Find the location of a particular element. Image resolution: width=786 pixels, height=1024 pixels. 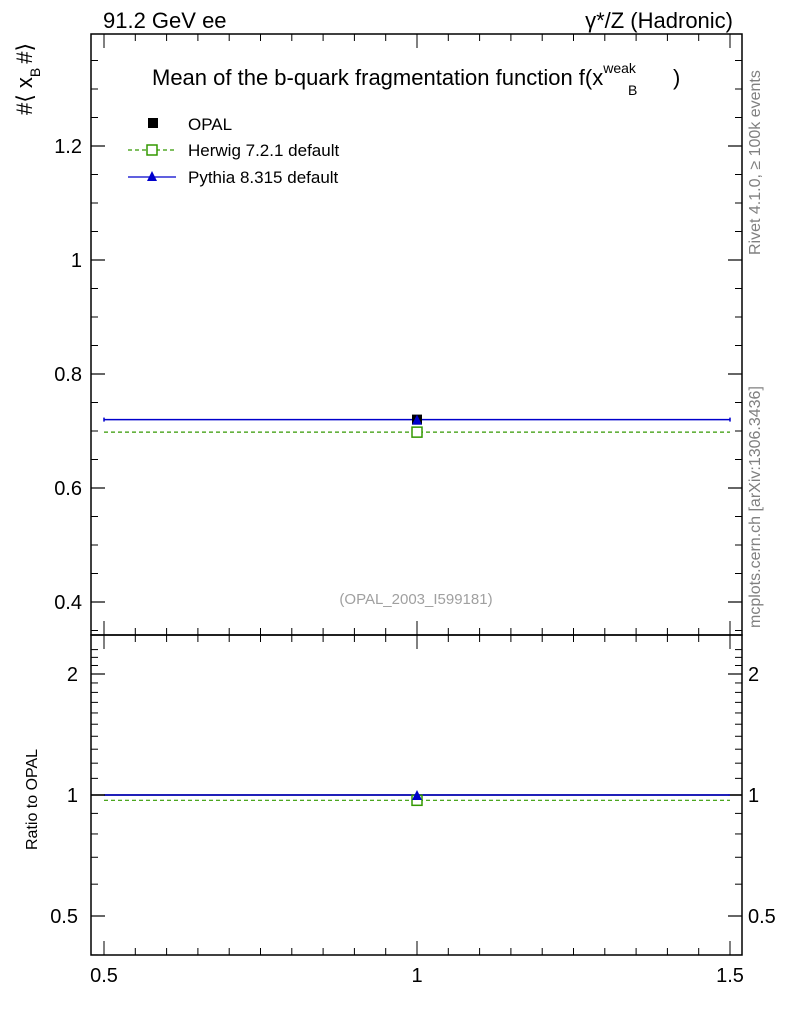

main-y-tick-label: 0.6 is located at coordinates (68, 489).